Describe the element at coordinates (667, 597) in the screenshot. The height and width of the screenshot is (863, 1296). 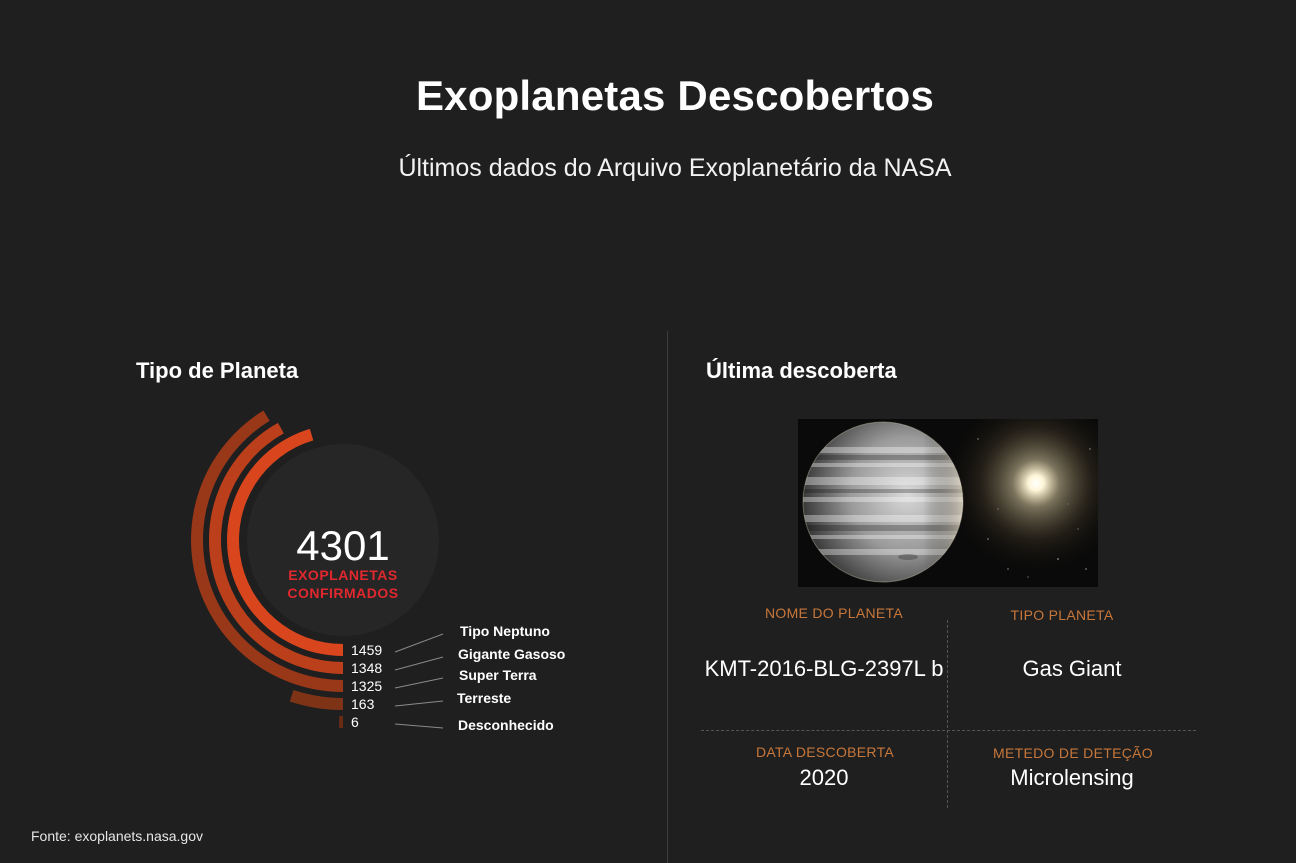
I see `panel-divider` at that location.